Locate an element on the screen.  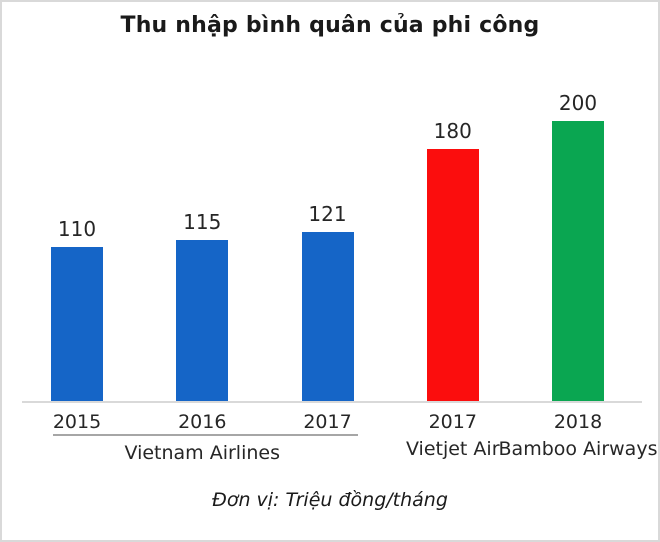
value-label: 200 is located at coordinates (578, 103).